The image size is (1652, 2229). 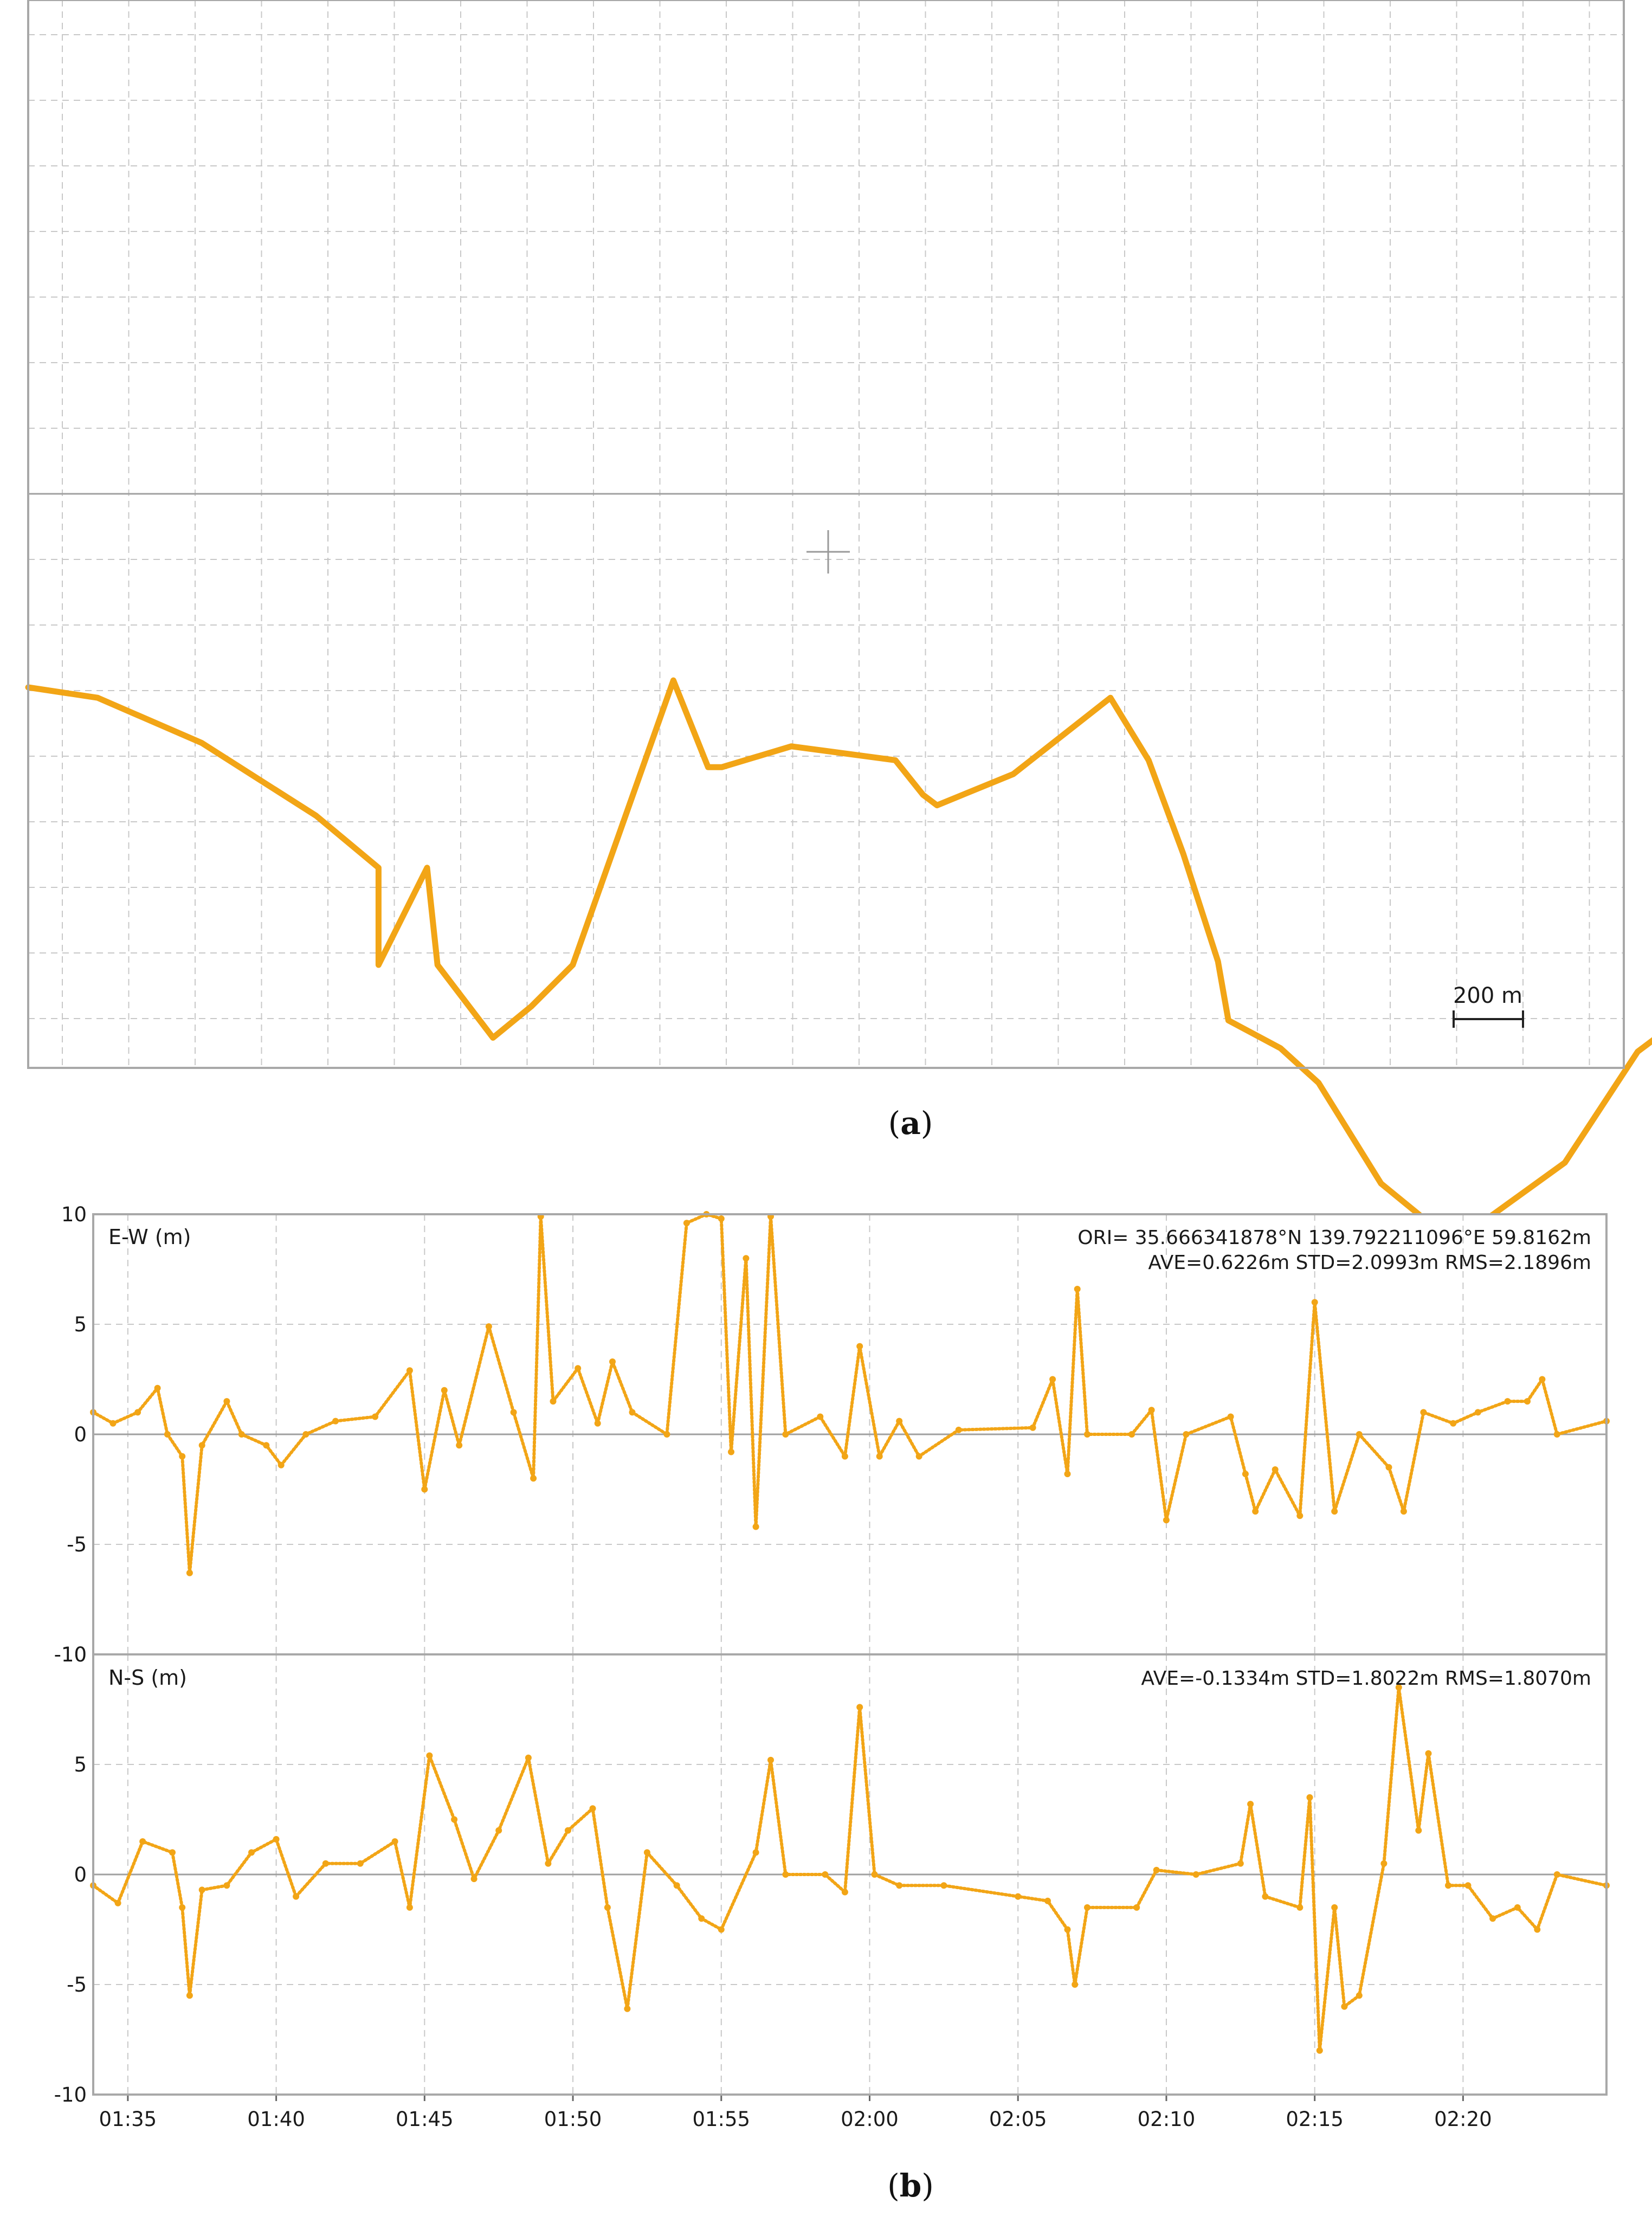 I want to click on ns-y-tick-label: 5, so click(x=80, y=1764).